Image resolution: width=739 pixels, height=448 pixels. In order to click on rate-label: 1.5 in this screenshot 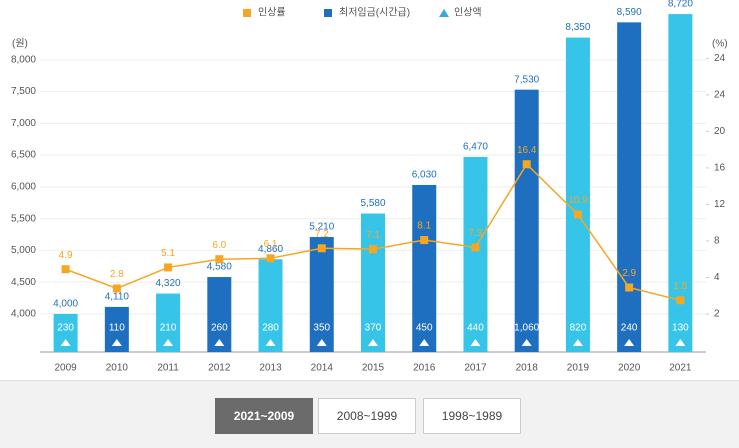, I will do `click(680, 286)`.